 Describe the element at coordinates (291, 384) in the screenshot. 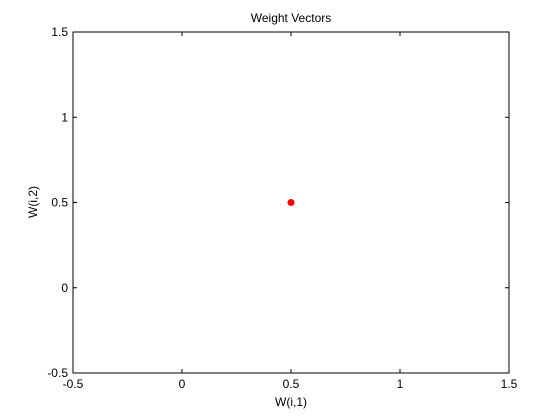

I see `x-tick-label: 0.5` at that location.